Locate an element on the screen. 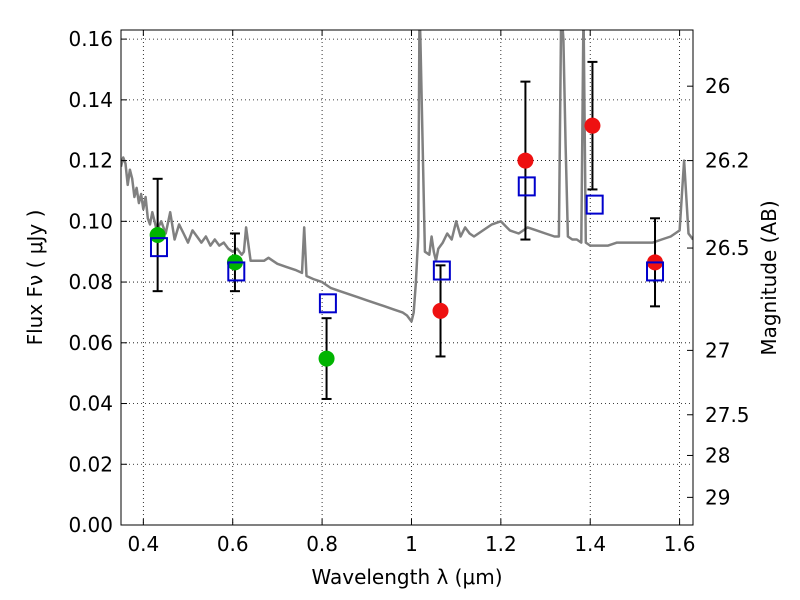  right-tick-label: 26.5 is located at coordinates (727, 248).